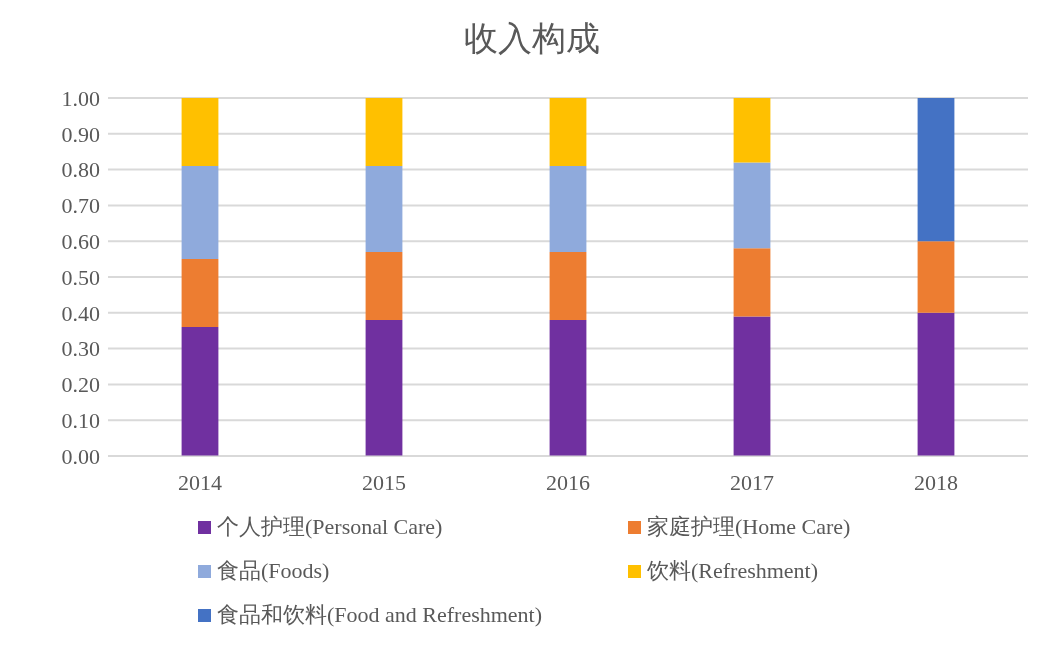  I want to click on legend-label: 食品和饮料(Food and Refreshment), so click(380, 615).